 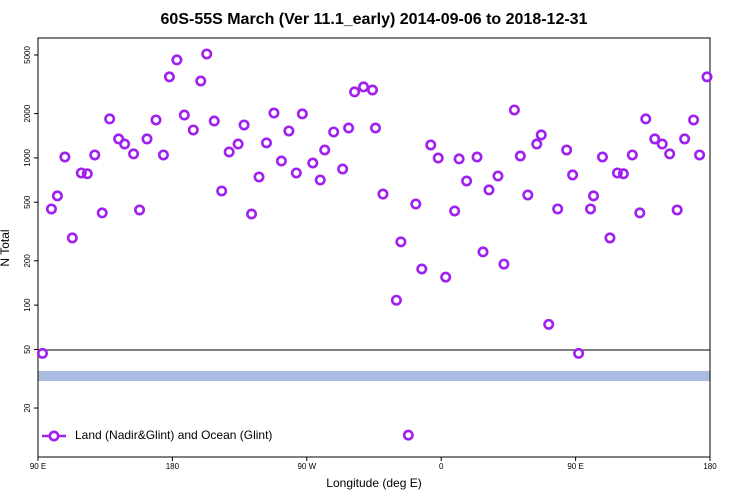 What do you see at coordinates (27, 348) in the screenshot?
I see `y-tick-label: 50` at bounding box center [27, 348].